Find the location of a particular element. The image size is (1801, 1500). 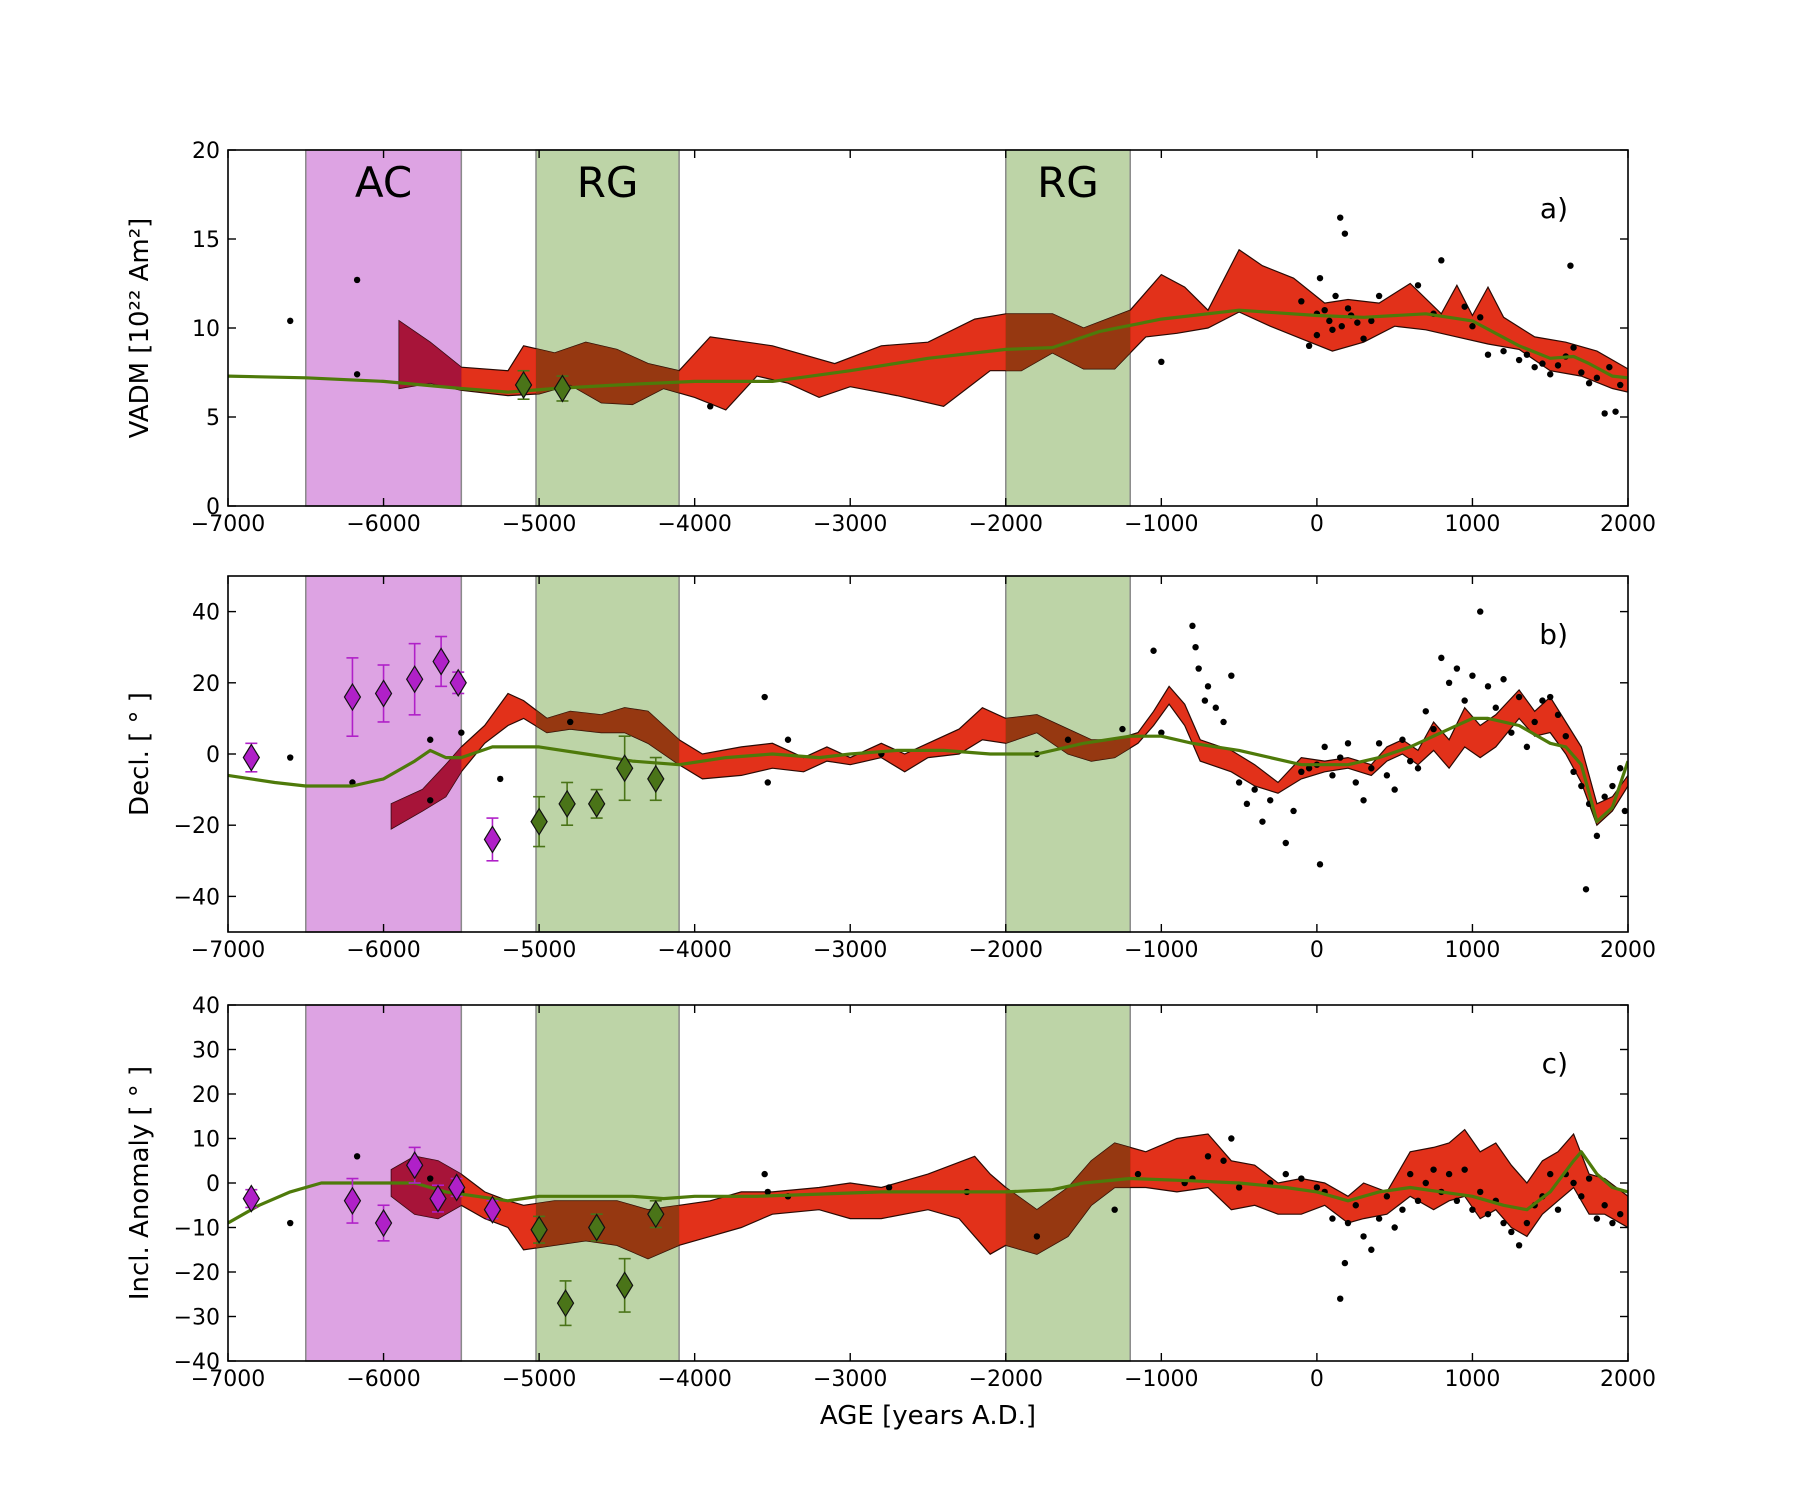

y-tick-label: 40 is located at coordinates (206, 1006).